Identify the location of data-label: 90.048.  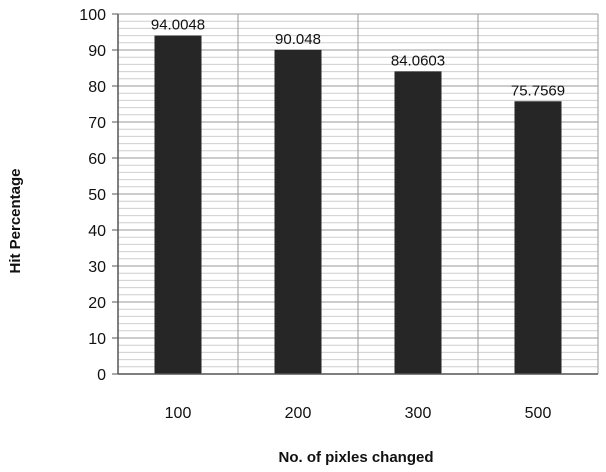
(298, 39).